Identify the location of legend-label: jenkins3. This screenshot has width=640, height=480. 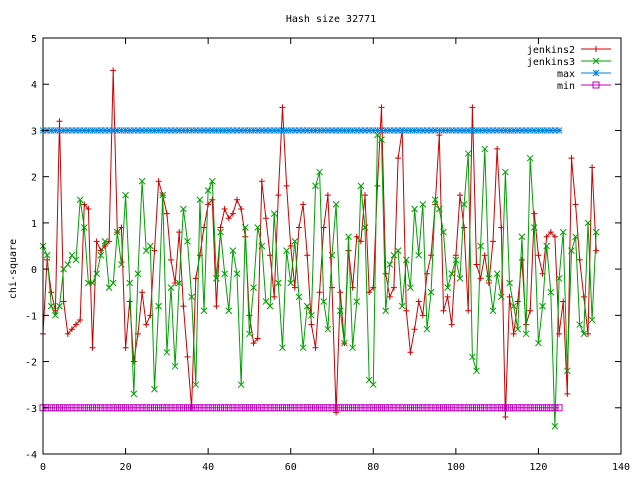
(551, 62).